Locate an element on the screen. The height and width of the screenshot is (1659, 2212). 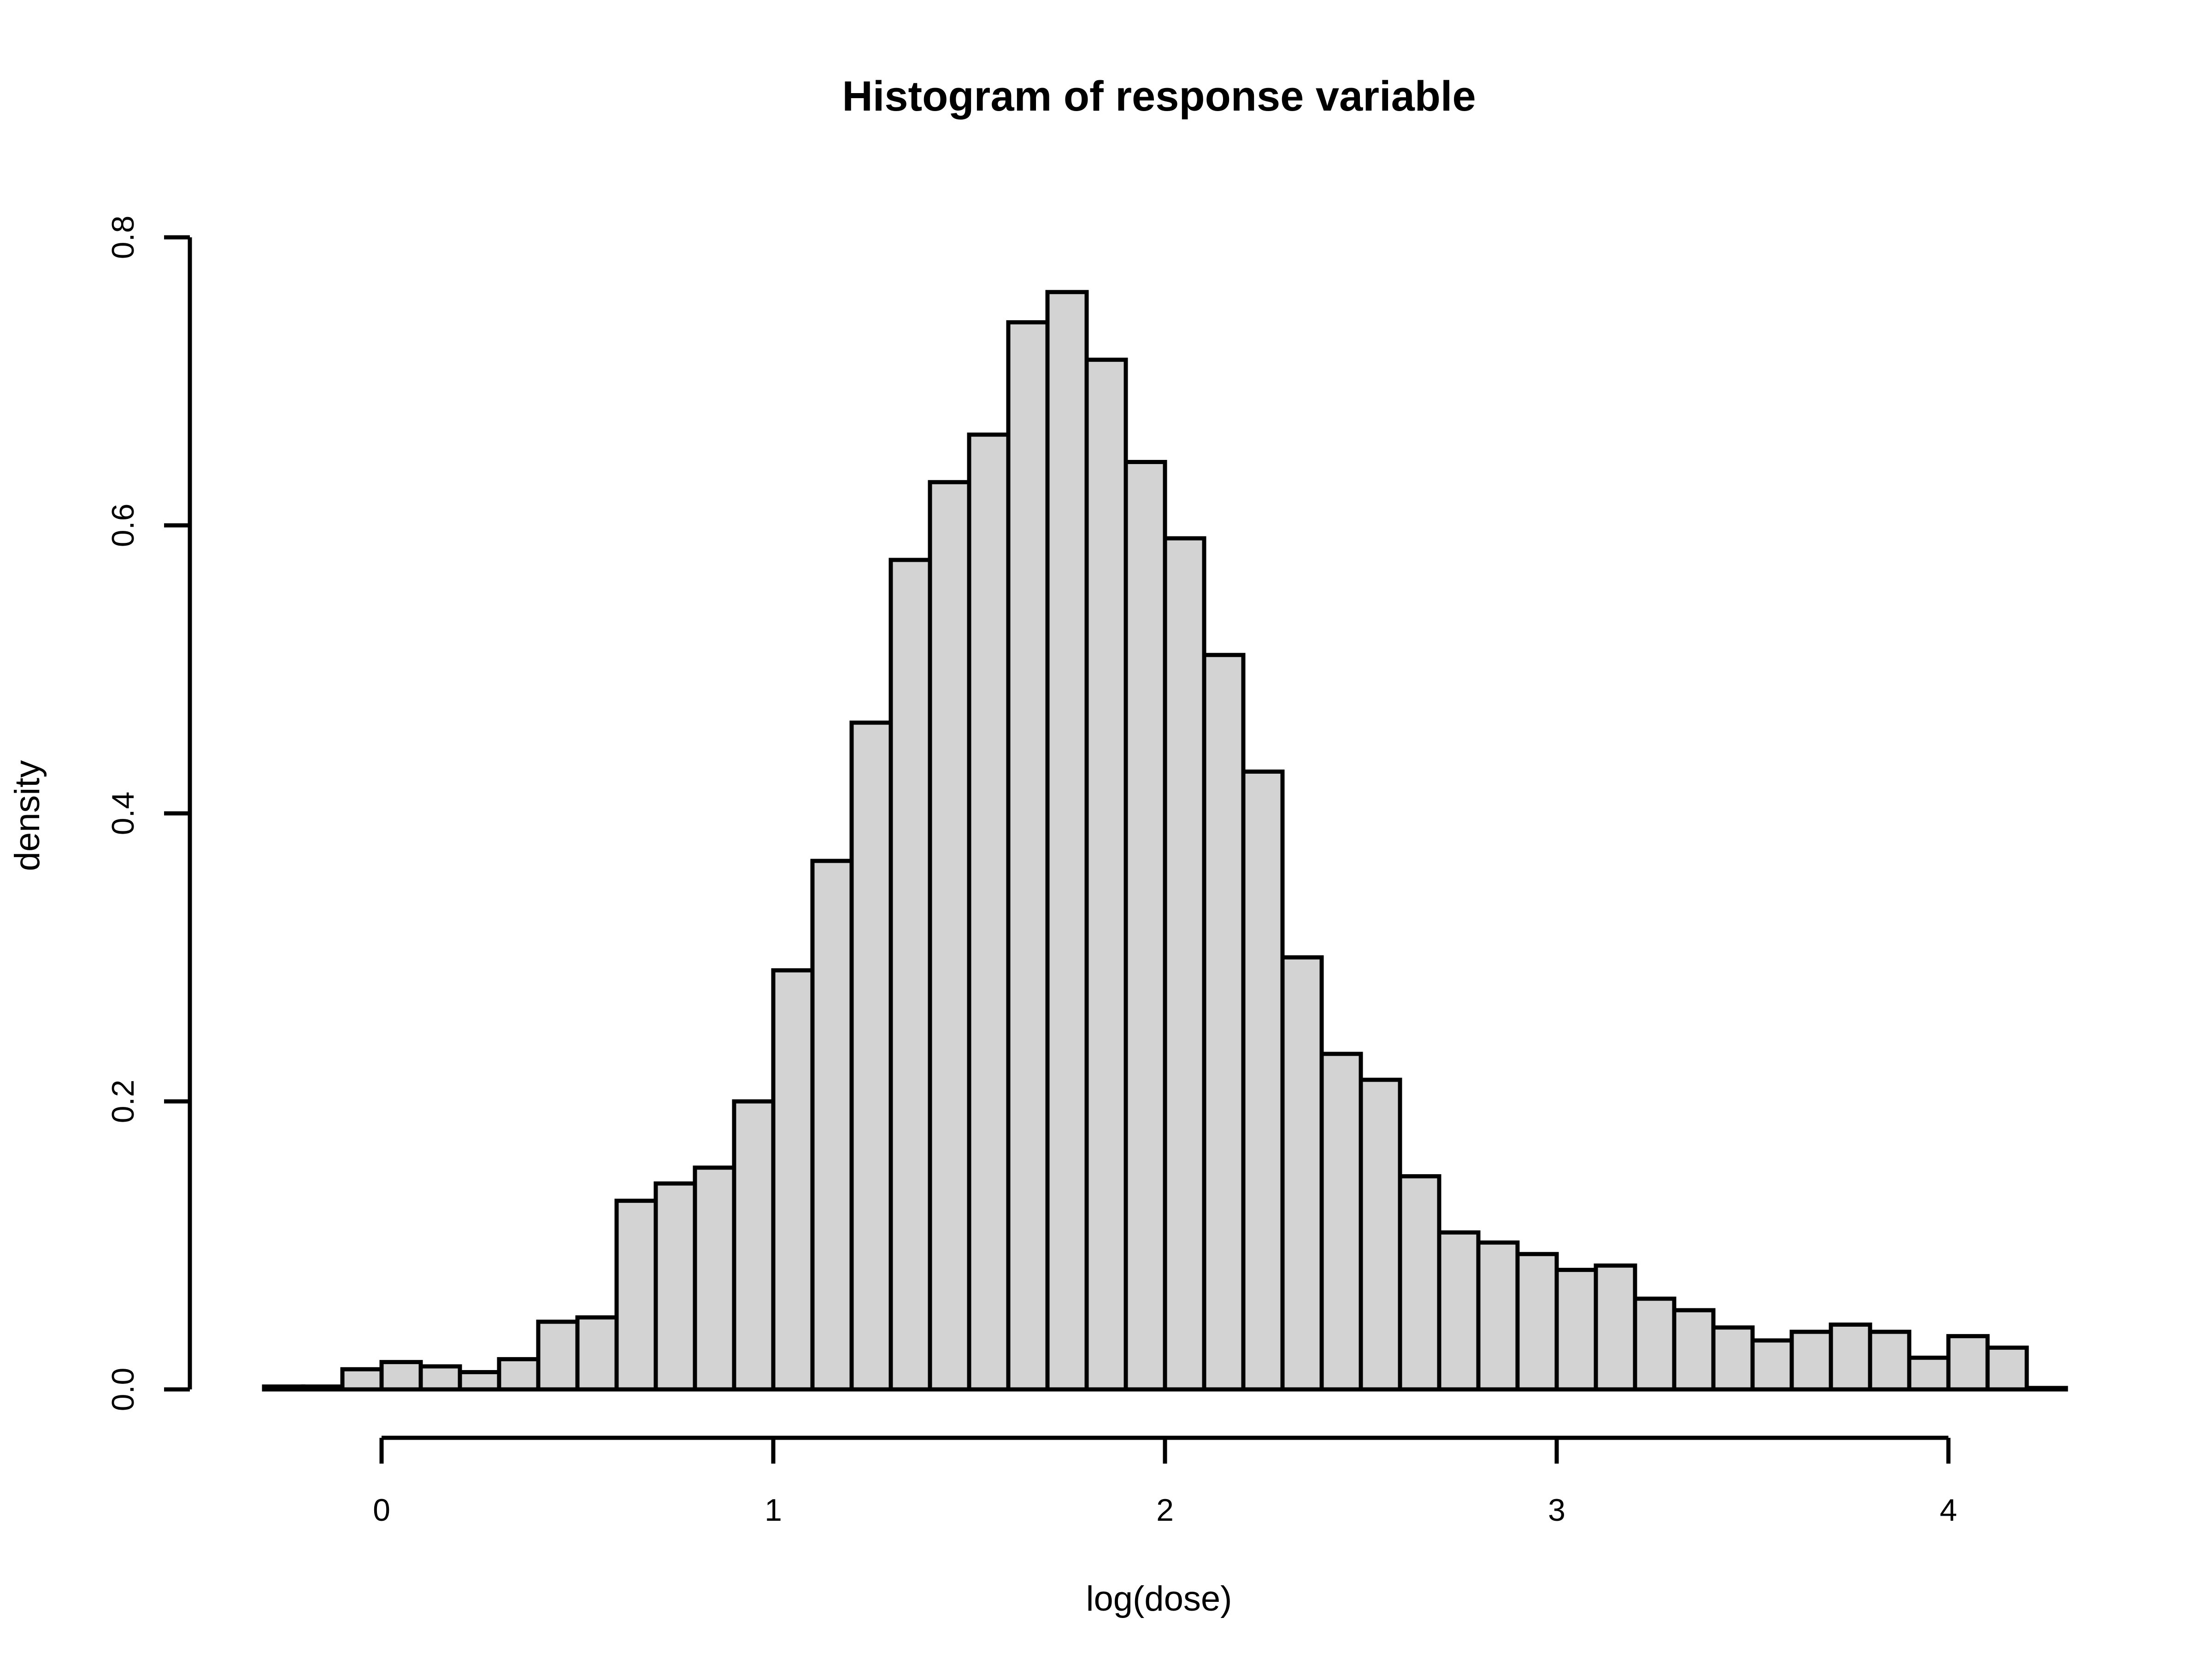
y-tick-label: 0.8 is located at coordinates (123, 237).